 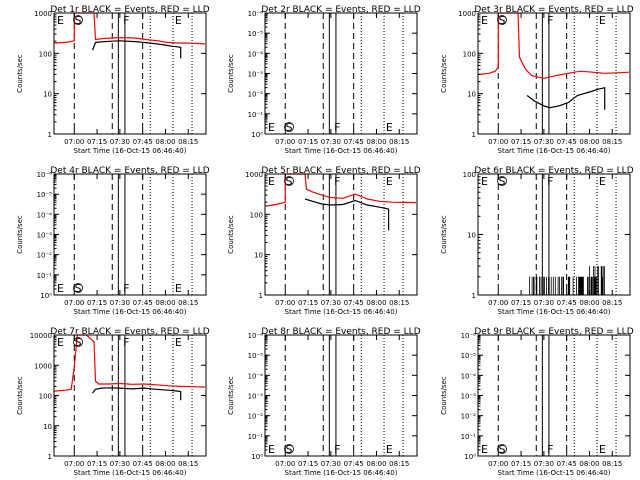 I want to click on series-line-lld, so click(x=341, y=190).